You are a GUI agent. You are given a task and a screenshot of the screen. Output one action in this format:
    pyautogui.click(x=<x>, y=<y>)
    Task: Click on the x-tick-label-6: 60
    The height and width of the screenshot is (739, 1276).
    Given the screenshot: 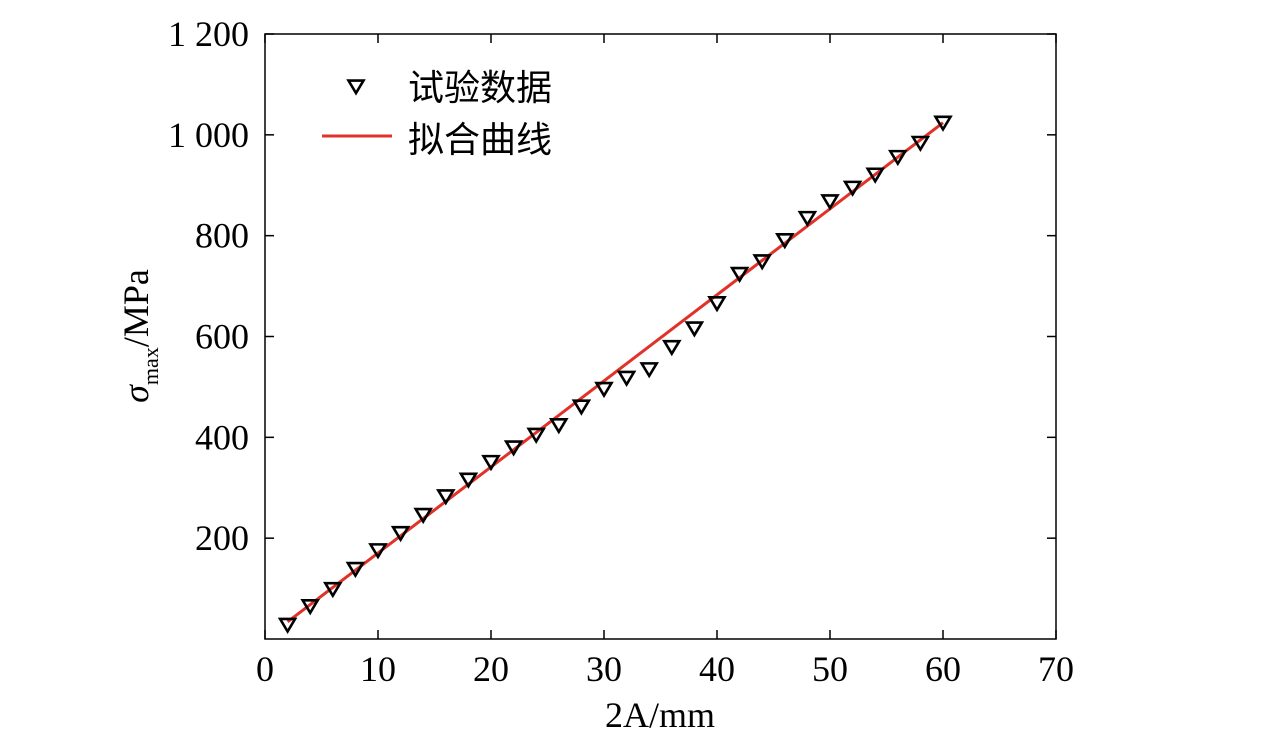 What is the action you would take?
    pyautogui.click(x=943, y=669)
    